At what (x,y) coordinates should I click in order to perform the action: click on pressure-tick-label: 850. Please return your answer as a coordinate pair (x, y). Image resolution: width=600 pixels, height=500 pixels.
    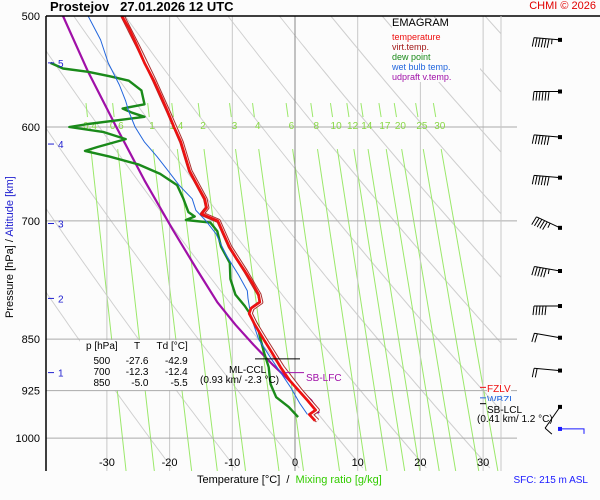
    Looking at the image, I should click on (31, 340).